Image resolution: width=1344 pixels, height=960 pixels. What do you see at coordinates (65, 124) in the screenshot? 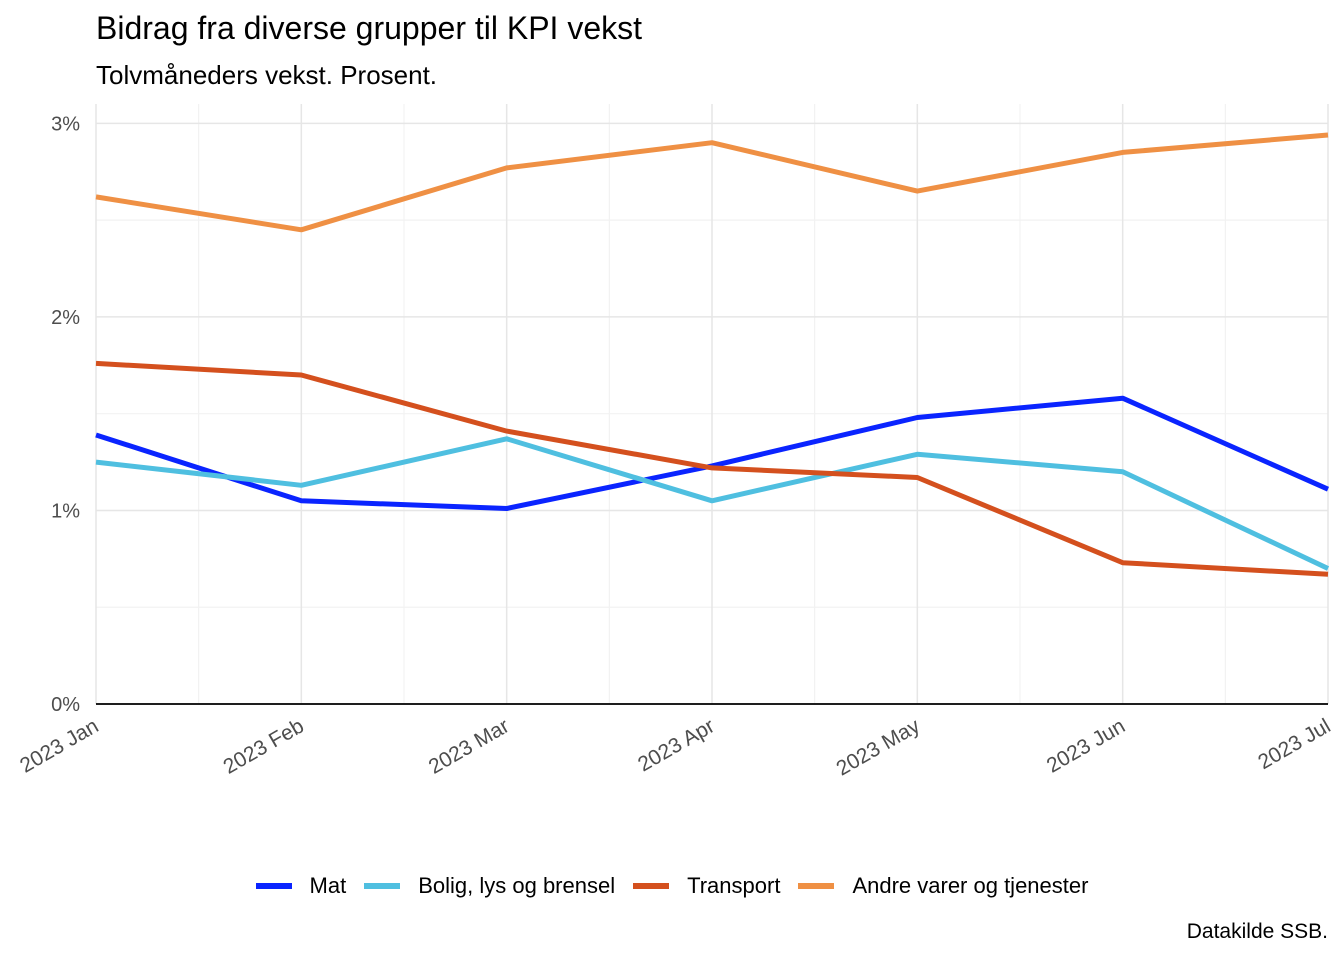
I see `y-tick-label: 3%` at bounding box center [65, 124].